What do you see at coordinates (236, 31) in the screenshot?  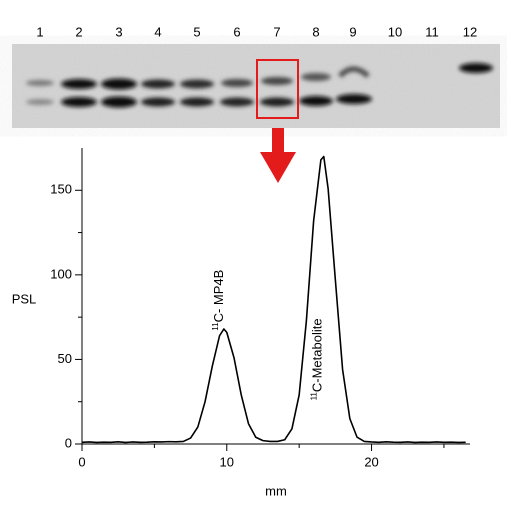 I see `lane-label: 6` at bounding box center [236, 31].